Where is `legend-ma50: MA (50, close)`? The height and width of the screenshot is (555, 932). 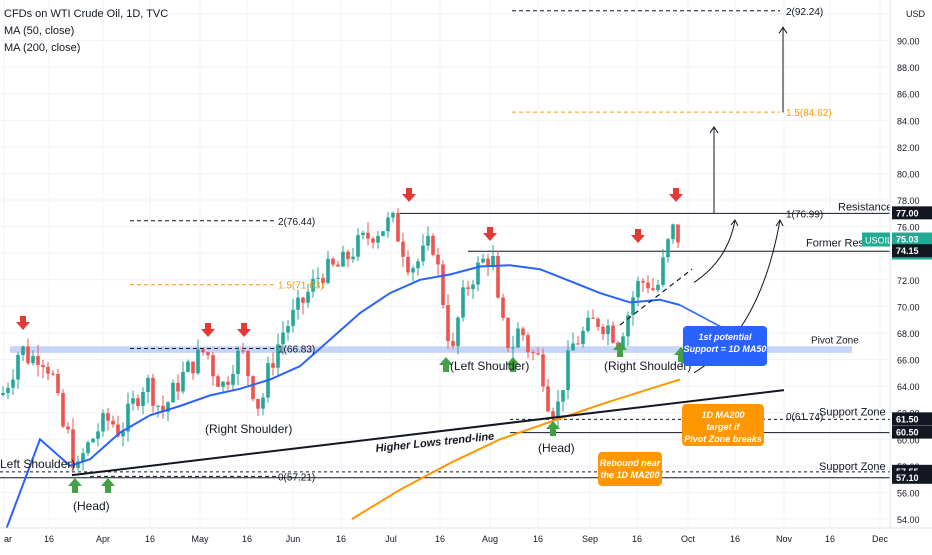
legend-ma50: MA (50, close) is located at coordinates (39, 31).